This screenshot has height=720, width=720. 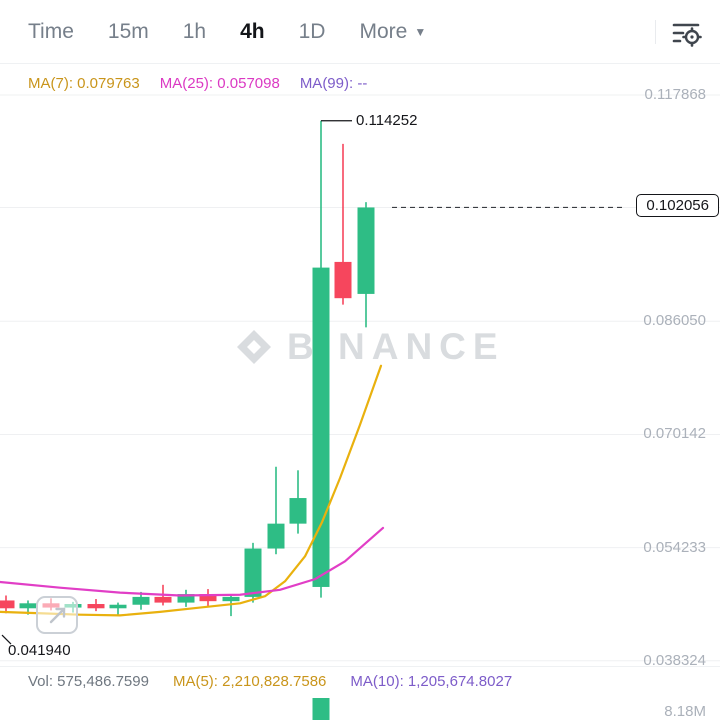 I want to click on ma7-value: MA(7): 0.079763, so click(x=84, y=83).